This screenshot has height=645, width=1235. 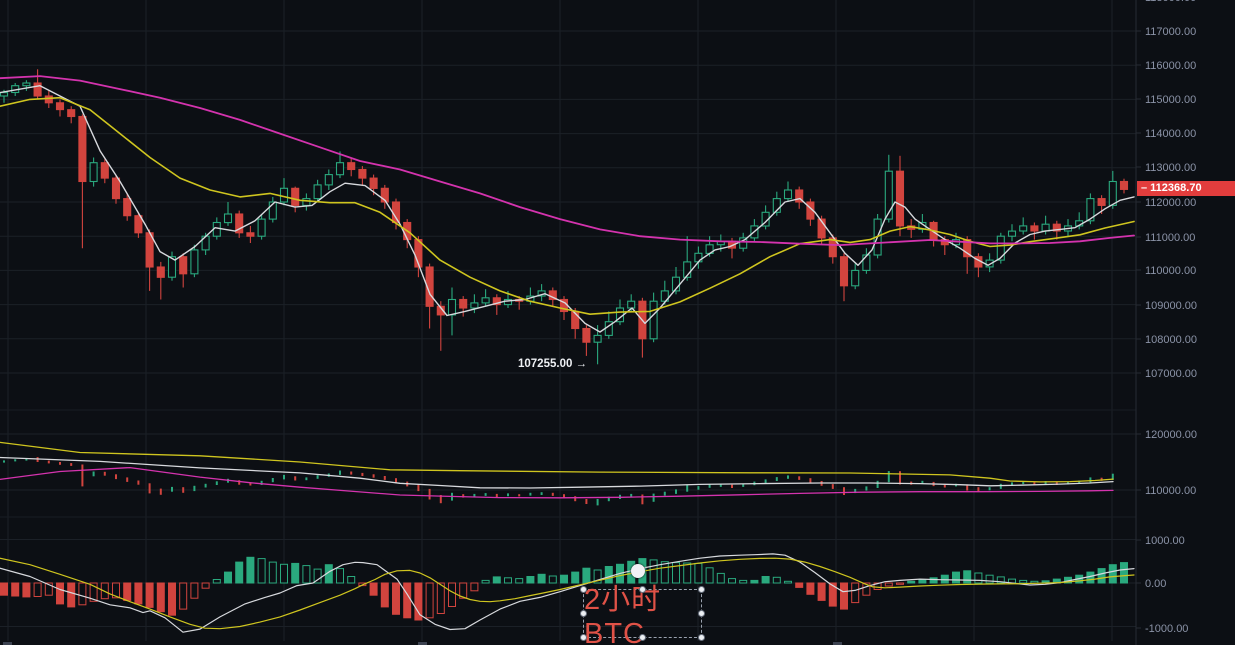 I want to click on overview-lines-layer, so click(x=557, y=470).